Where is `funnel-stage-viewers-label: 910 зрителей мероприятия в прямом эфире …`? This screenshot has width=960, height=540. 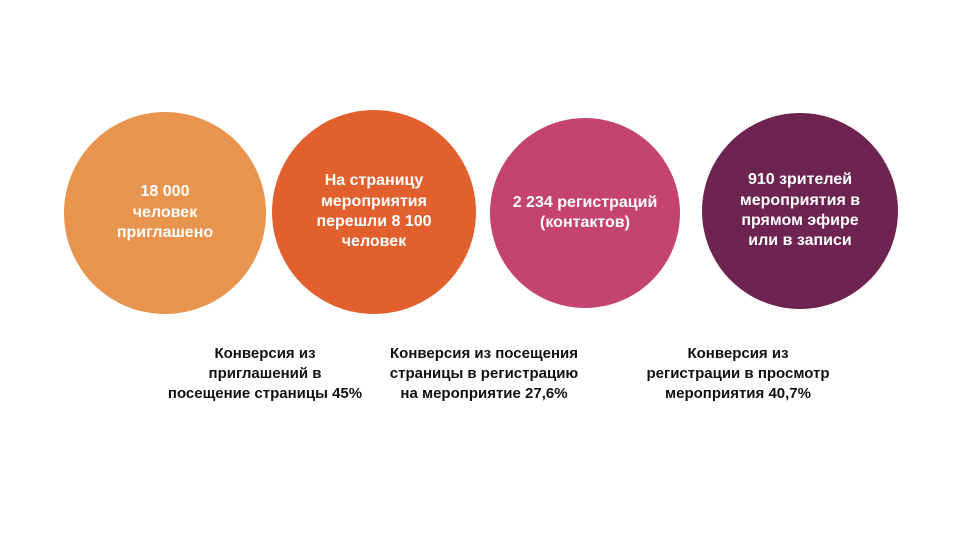
funnel-stage-viewers-label: 910 зрителей мероприятия в прямом эфире … is located at coordinates (800, 210).